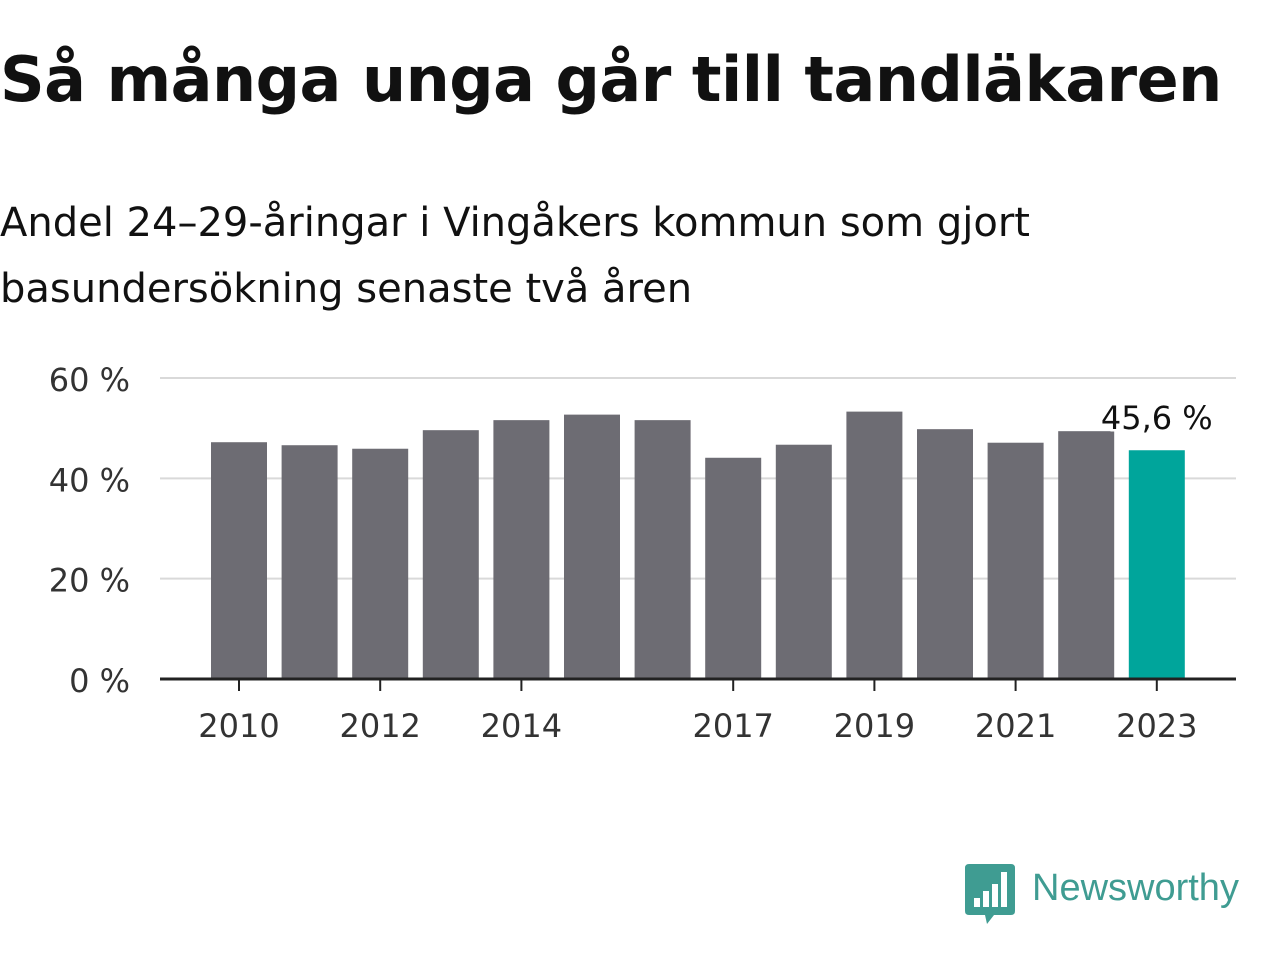 The height and width of the screenshot is (964, 1280). What do you see at coordinates (732, 726) in the screenshot?
I see `x-tick-label: 2017` at bounding box center [732, 726].